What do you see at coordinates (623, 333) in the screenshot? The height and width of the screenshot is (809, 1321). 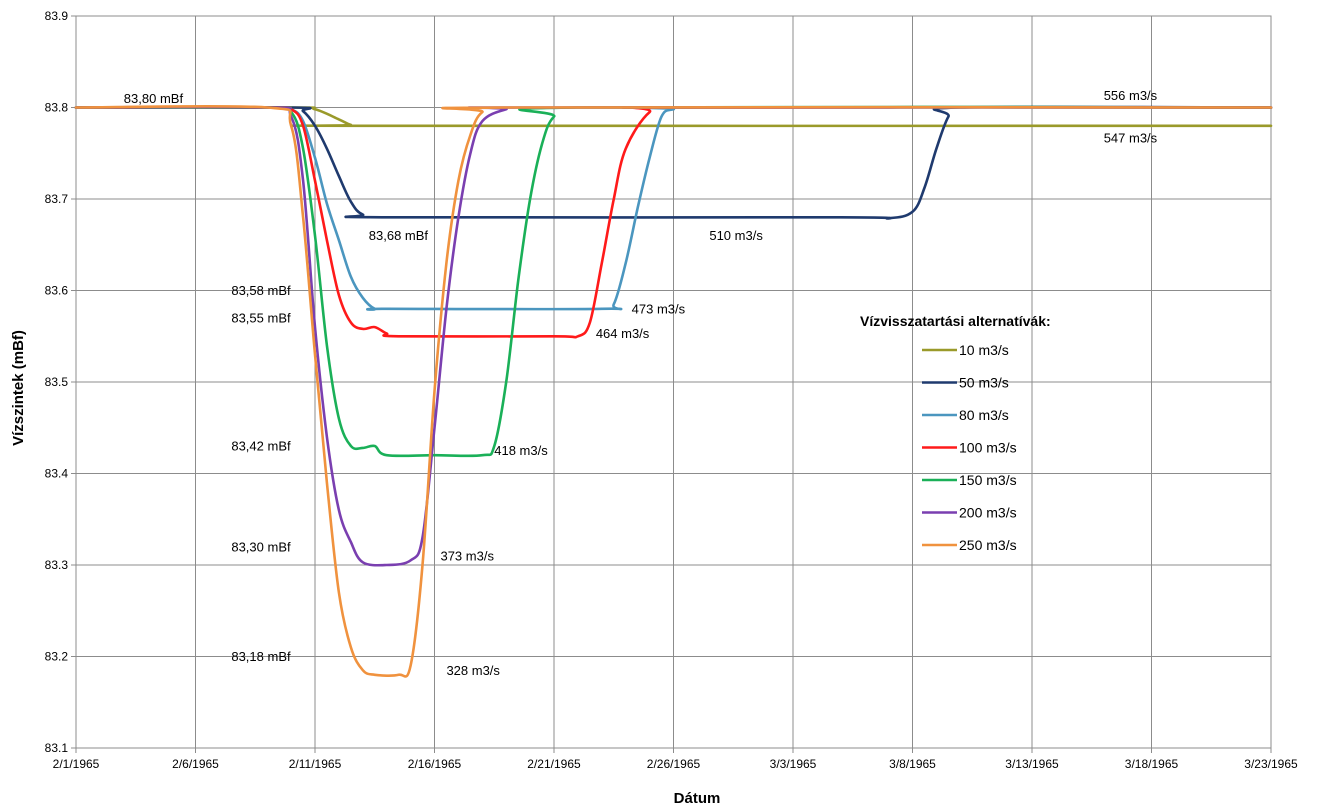 I see `data-annotation: 464 m3/s` at bounding box center [623, 333].